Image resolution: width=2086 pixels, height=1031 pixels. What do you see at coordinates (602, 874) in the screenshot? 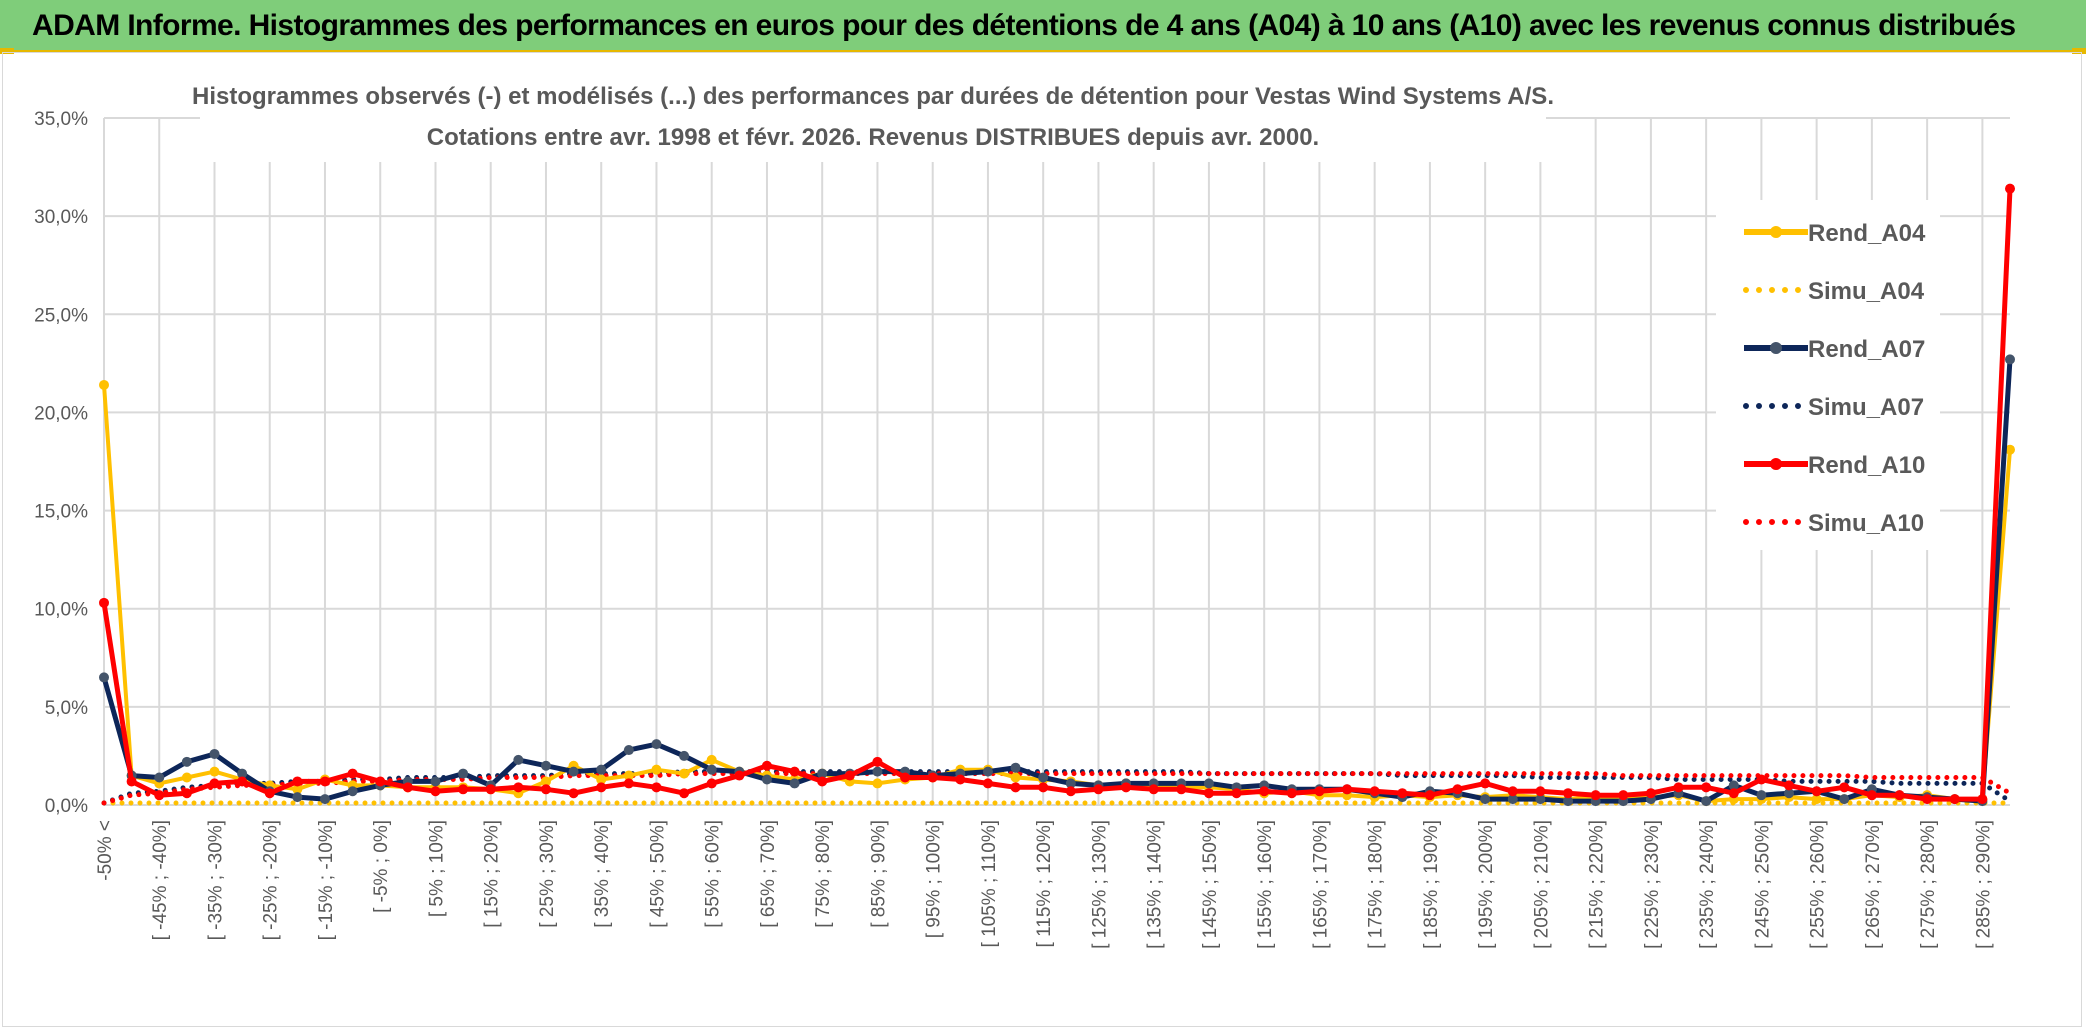
I see `x-tick-label: [ 35% ; 40%]` at bounding box center [602, 874].